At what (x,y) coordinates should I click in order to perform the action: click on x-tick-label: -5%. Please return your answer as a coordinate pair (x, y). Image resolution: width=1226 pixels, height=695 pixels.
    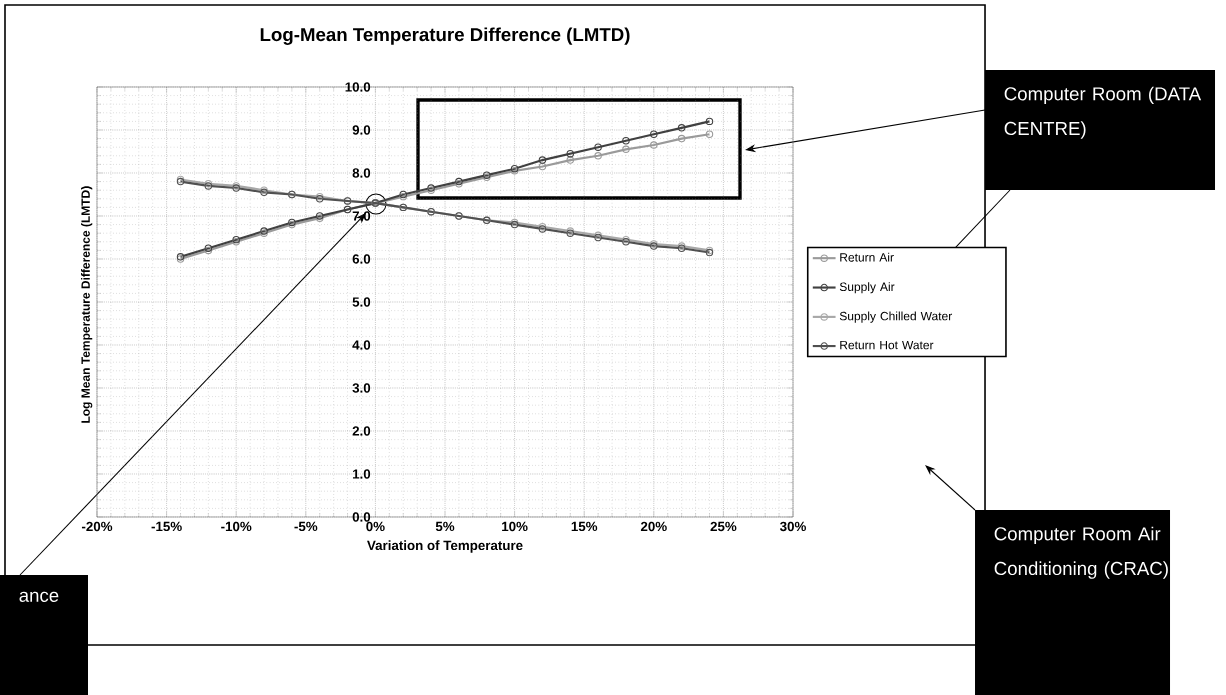
    Looking at the image, I should click on (306, 526).